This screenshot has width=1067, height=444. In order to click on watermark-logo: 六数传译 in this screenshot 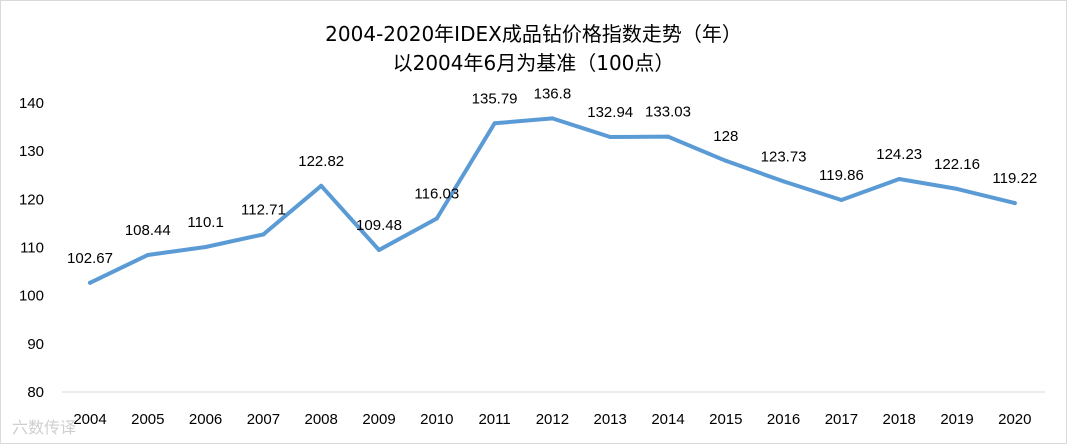, I will do `click(44, 427)`.